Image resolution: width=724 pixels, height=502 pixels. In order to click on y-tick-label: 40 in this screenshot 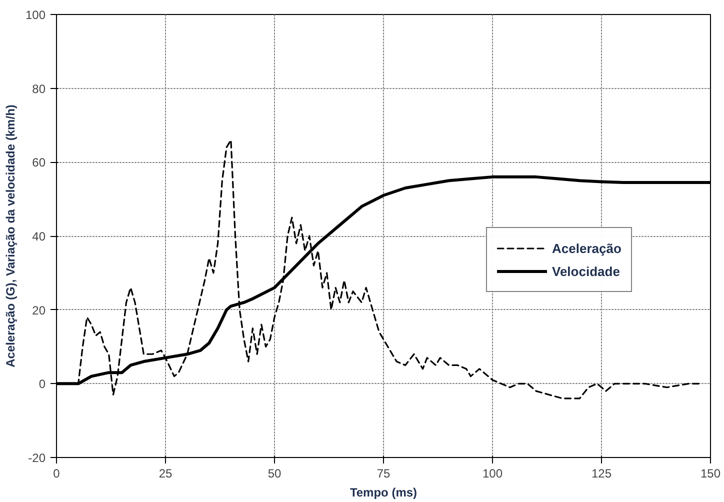, I will do `click(39, 237)`.